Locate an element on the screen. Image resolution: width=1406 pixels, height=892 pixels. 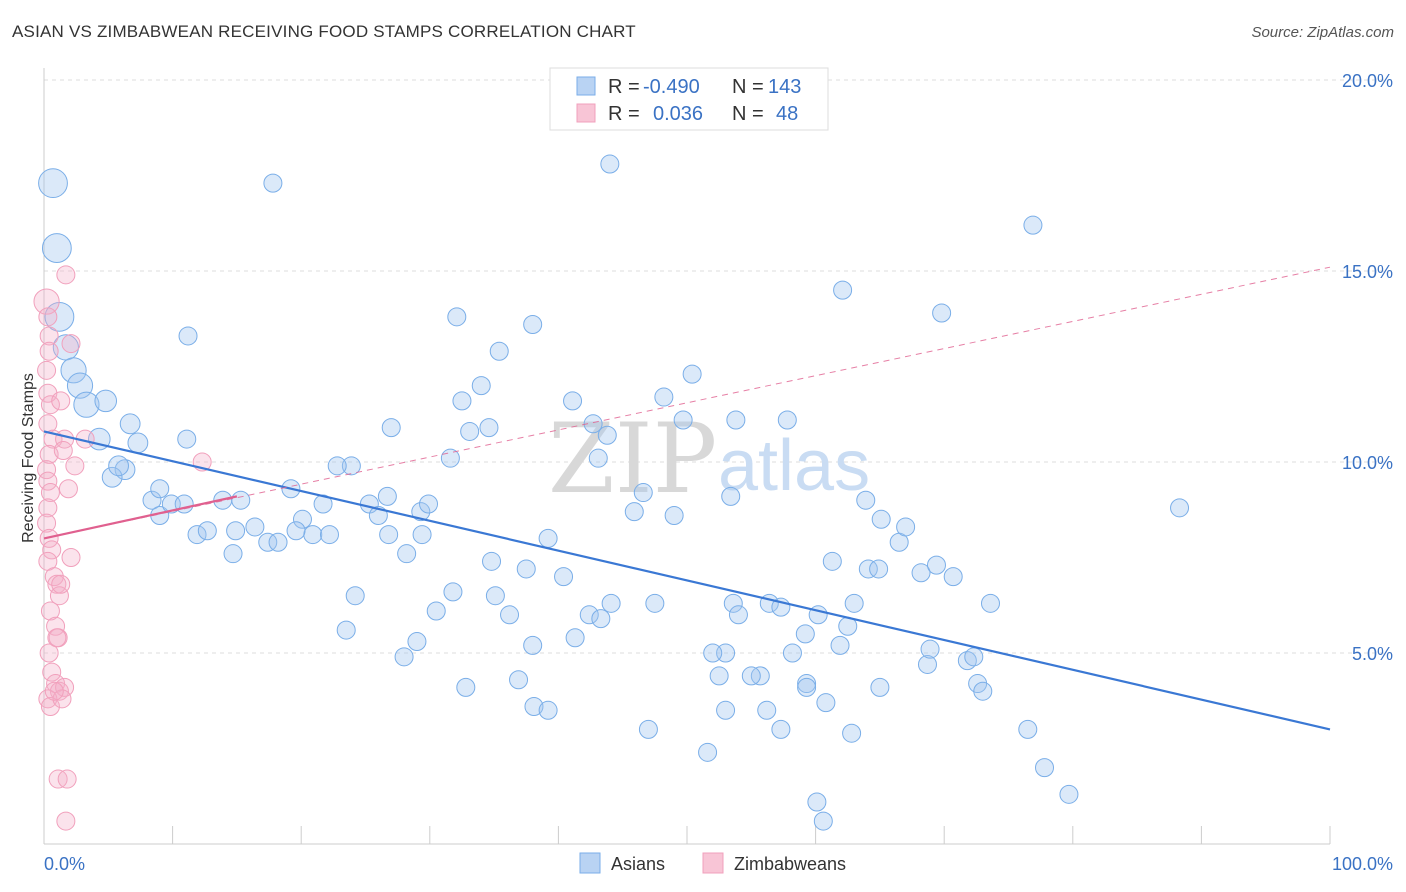
legend-swatch-zimbabweans is located at coordinates (586, 113).